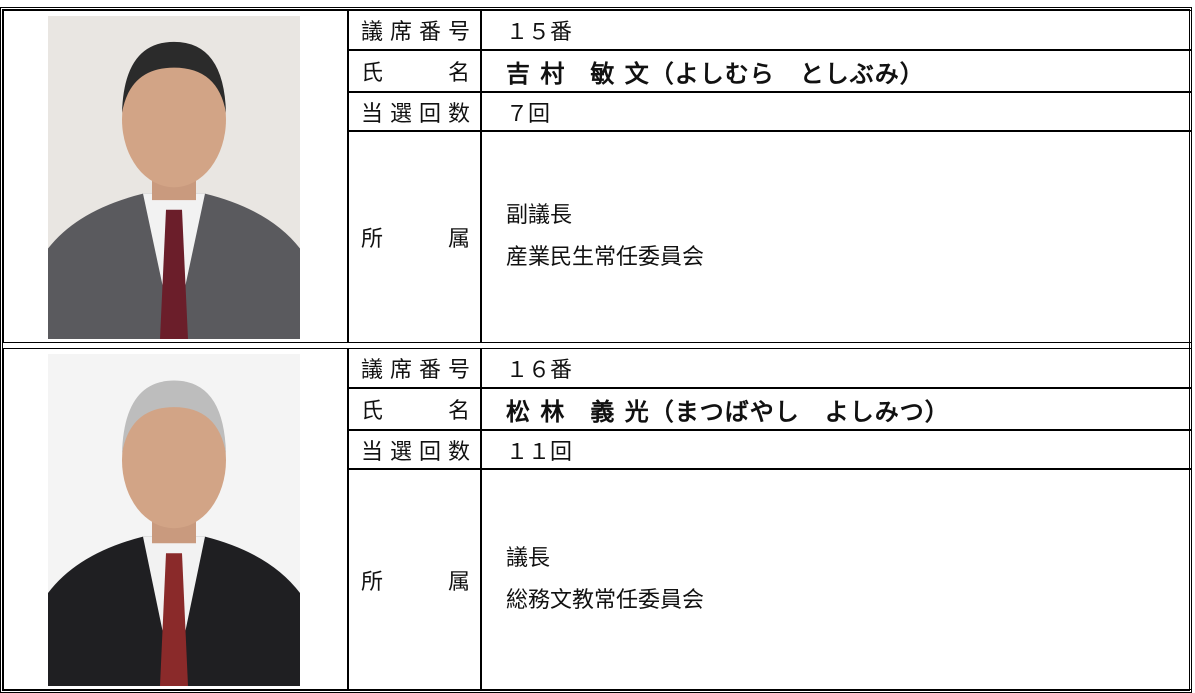 This screenshot has width=1195, height=693. Describe the element at coordinates (605, 600) in the screenshot. I see `affiliation-line: 総務文教常任委員会` at that location.